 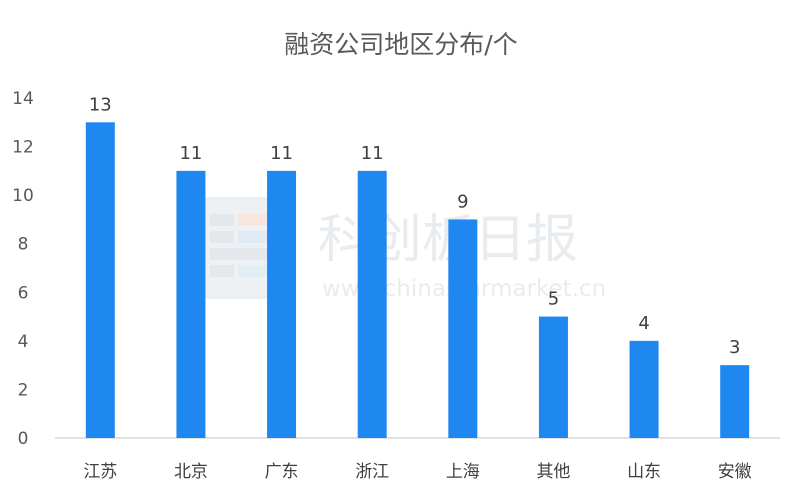 What do you see at coordinates (553, 299) in the screenshot?
I see `data-label: 5` at bounding box center [553, 299].